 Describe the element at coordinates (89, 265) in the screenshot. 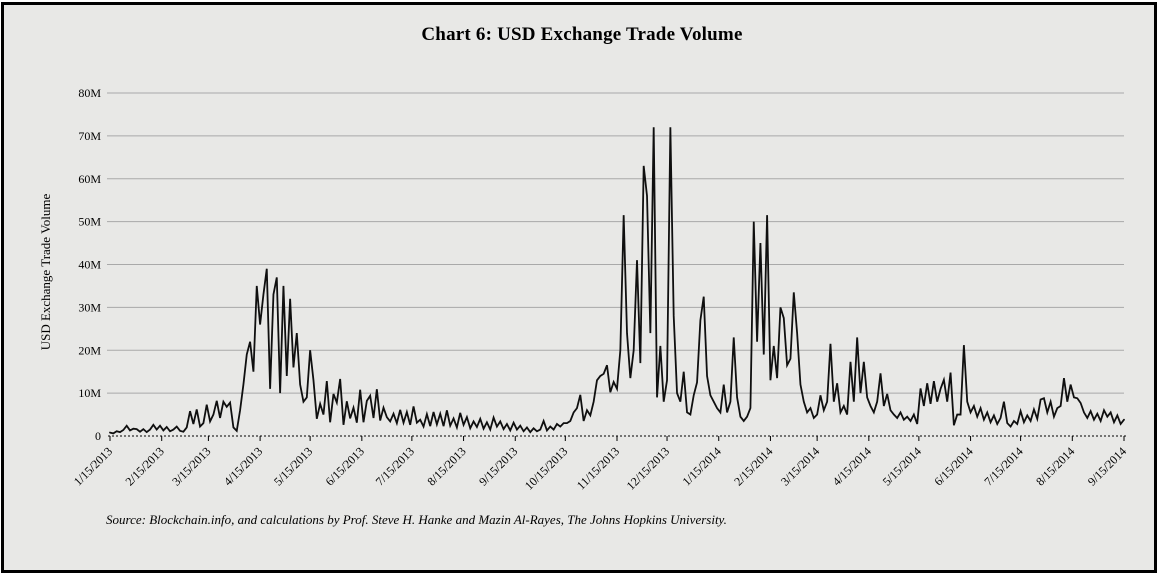

I see `y-tick-label: 40M` at that location.